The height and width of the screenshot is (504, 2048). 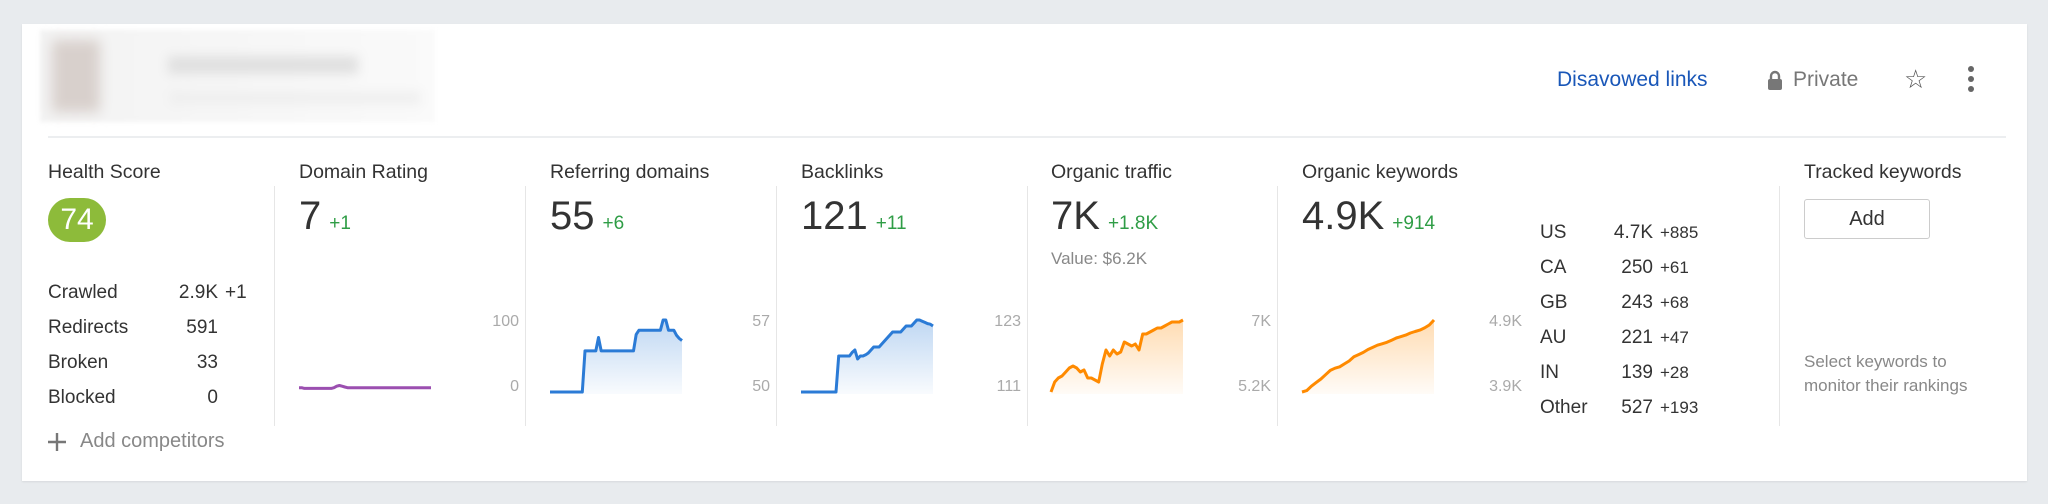 What do you see at coordinates (1972, 79) in the screenshot?
I see `more-vertical-icon` at bounding box center [1972, 79].